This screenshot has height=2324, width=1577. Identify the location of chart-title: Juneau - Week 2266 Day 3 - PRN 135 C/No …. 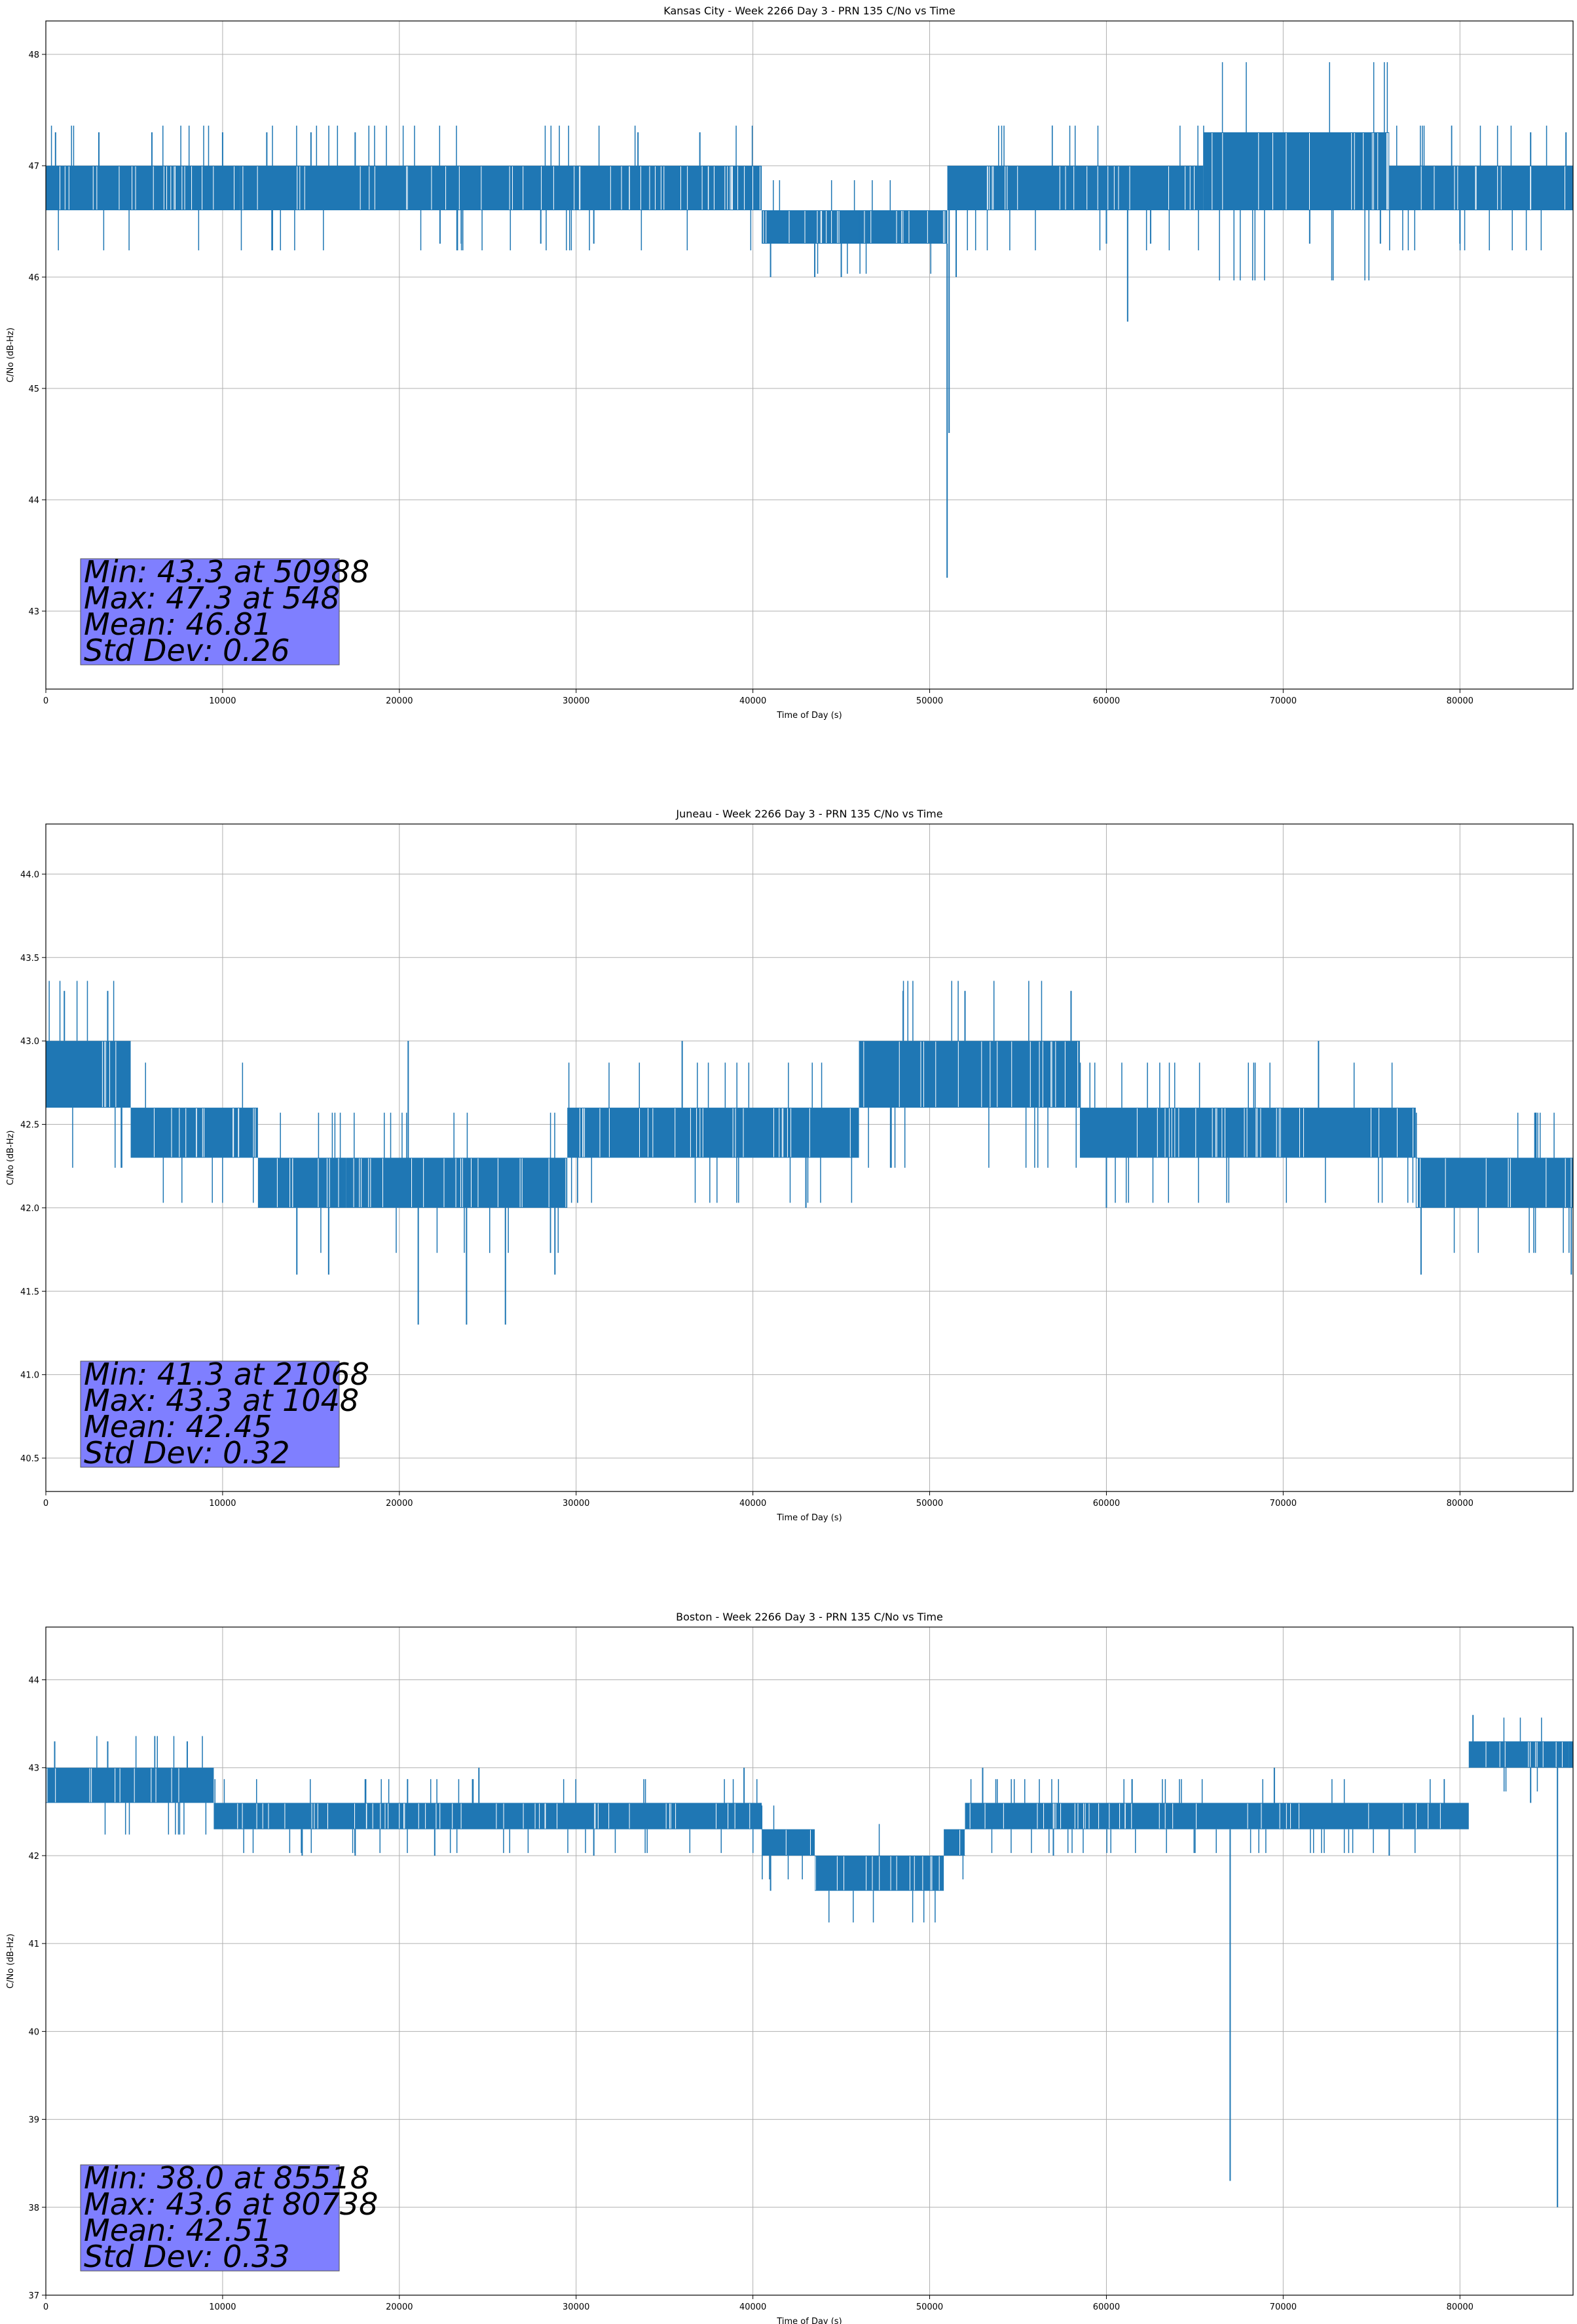
(808, 814).